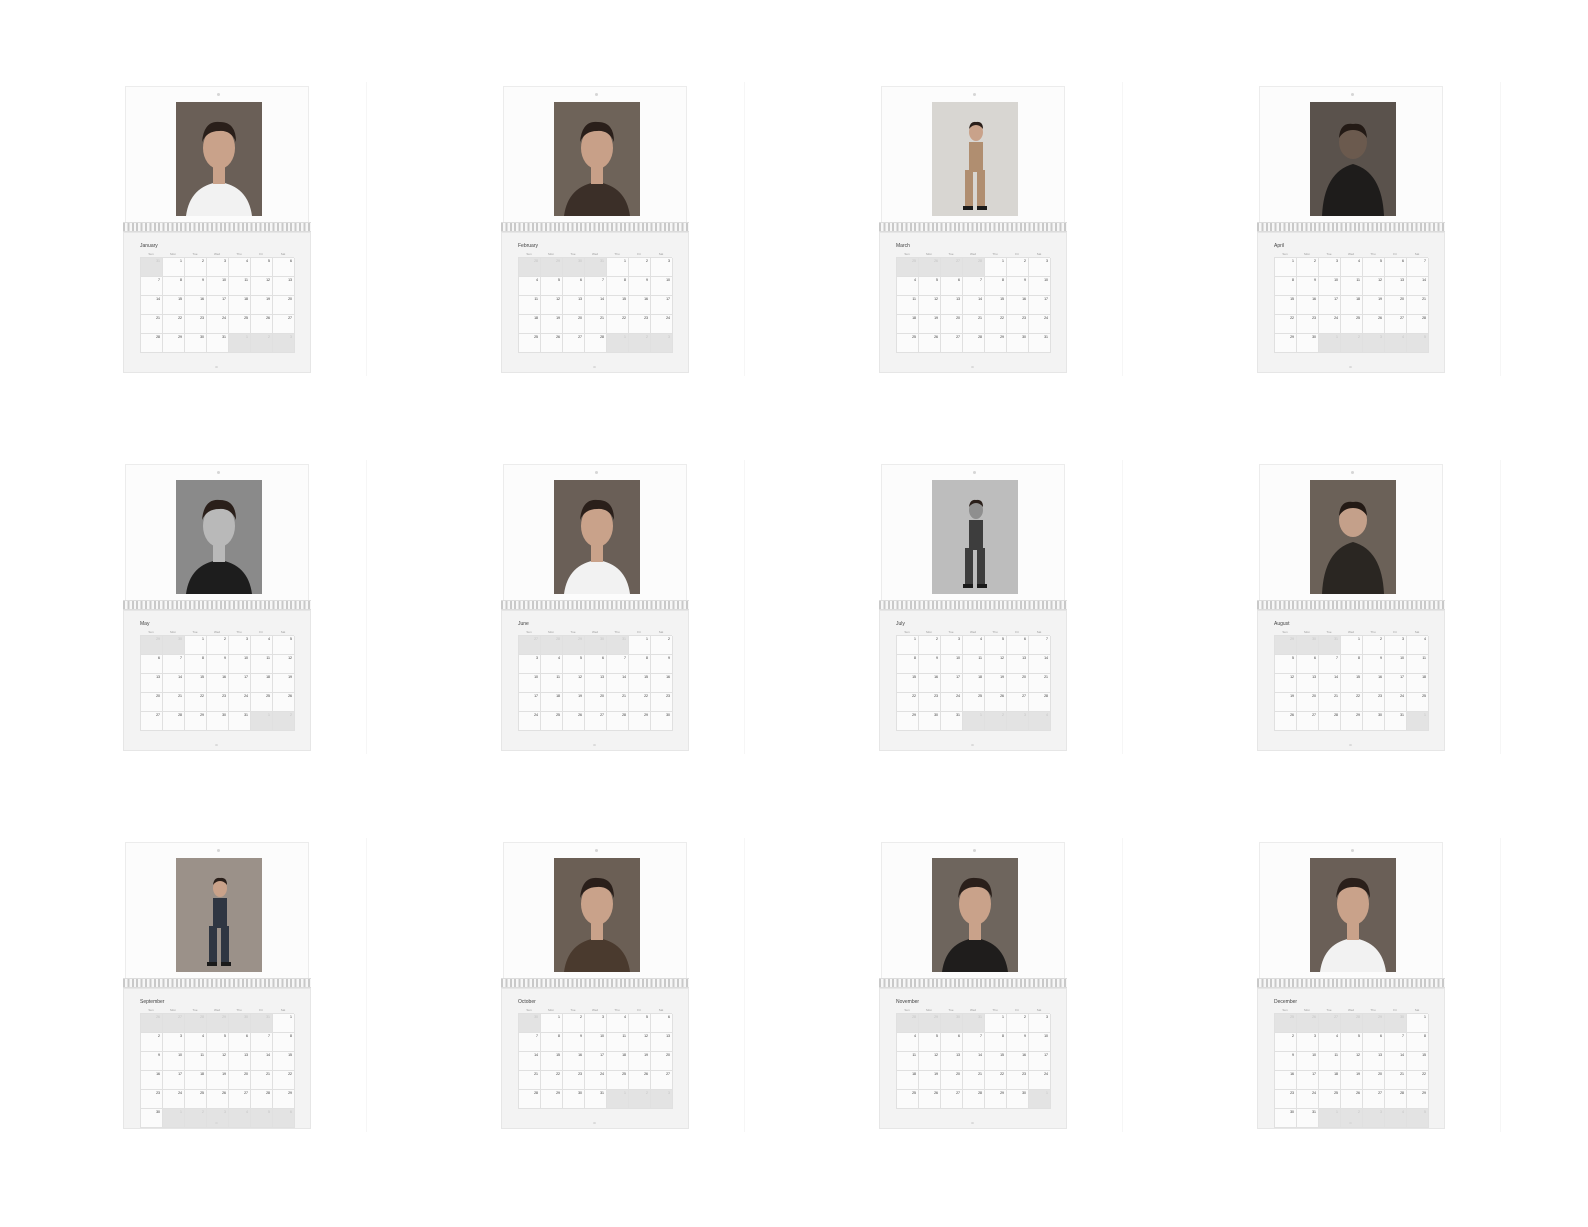 This screenshot has width=1588, height=1227. I want to click on adjacent-month-day: 1, so click(240, 343).